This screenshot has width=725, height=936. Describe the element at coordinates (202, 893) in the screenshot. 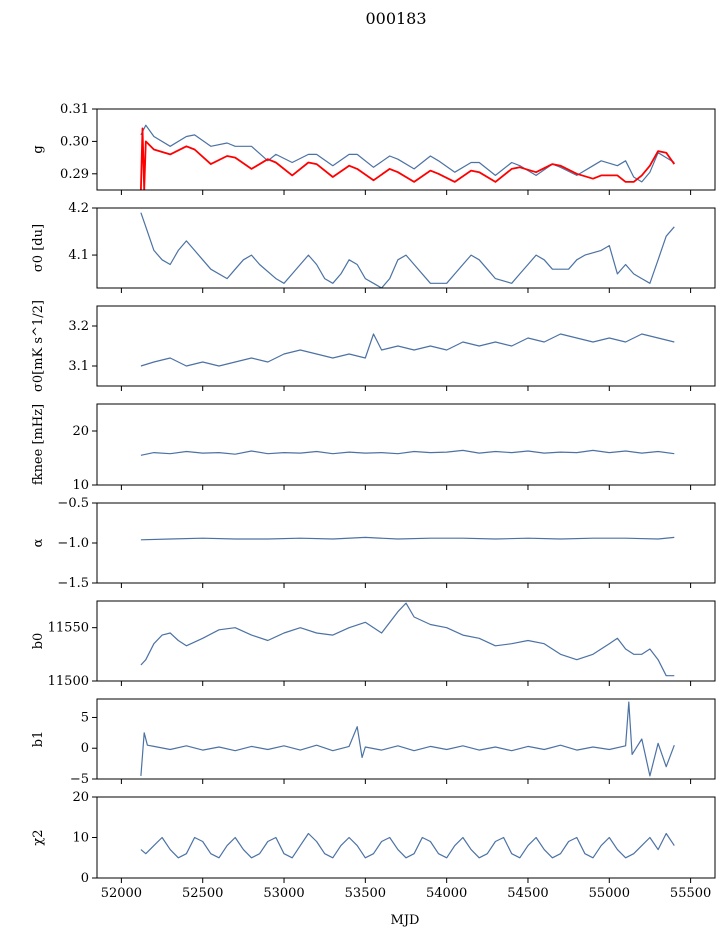

I see `x-tick-label: 52500` at that location.